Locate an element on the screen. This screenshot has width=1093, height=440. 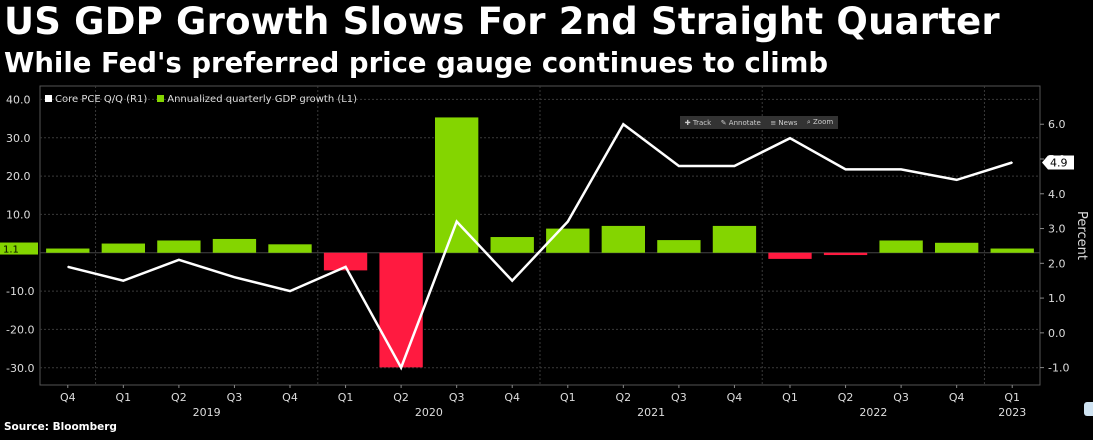
right-tick-label: 4.0 is located at coordinates (1057, 194).